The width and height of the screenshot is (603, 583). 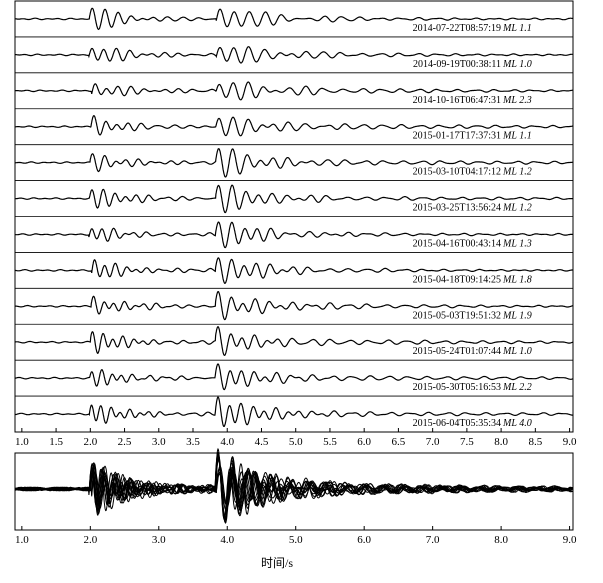 I want to click on trace-time: 2015-05-24T01:07:44, so click(x=457, y=351).